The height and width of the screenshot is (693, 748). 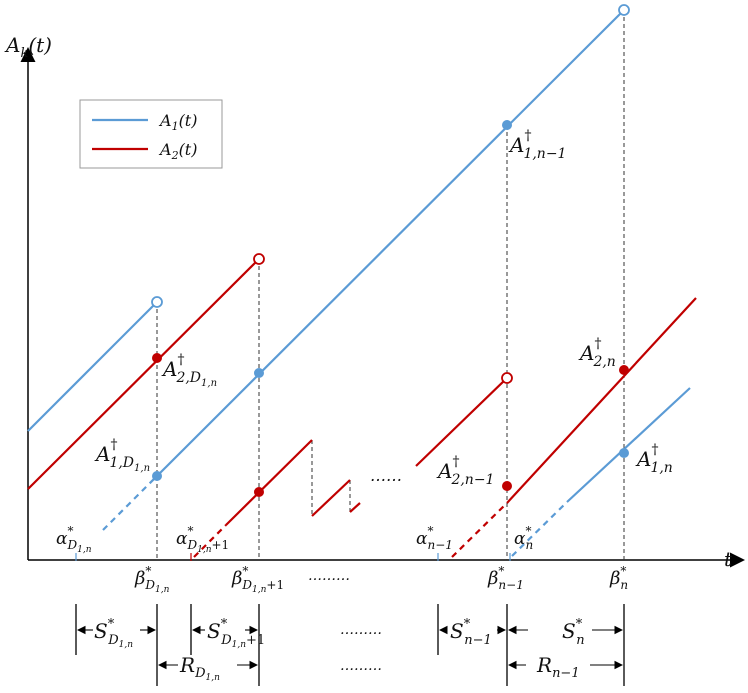 I want to click on label-alpha-n: α* n, so click(x=523, y=538).